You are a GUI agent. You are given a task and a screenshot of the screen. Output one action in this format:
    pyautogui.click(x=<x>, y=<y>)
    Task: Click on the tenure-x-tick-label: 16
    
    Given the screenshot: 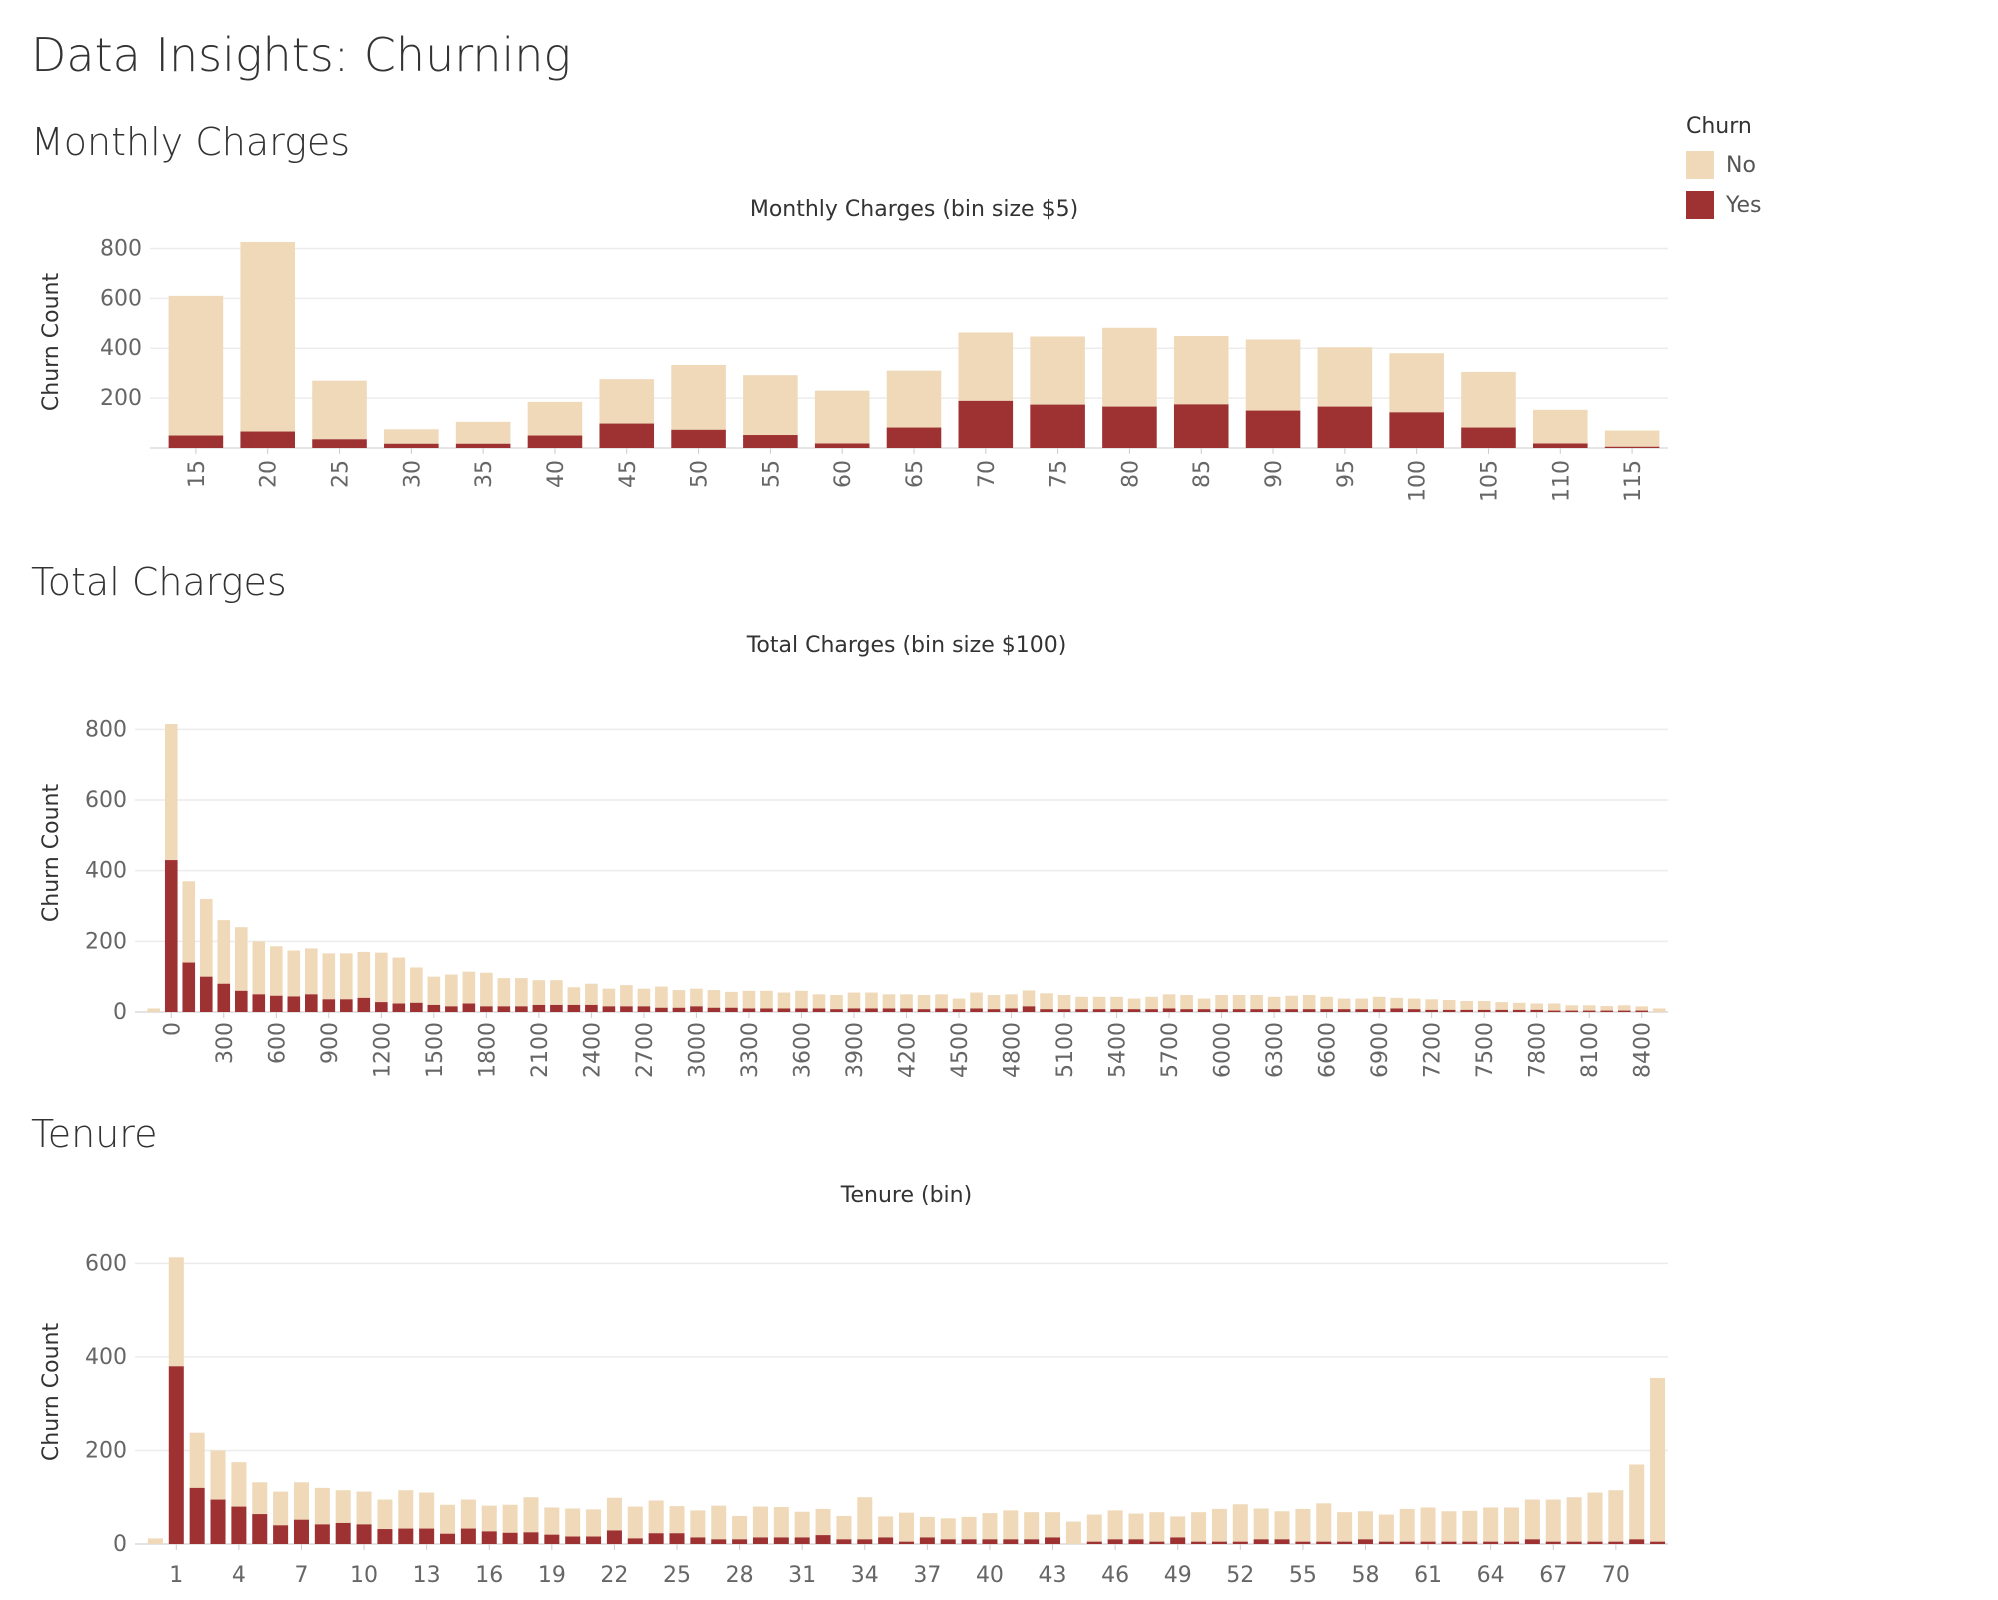 What is the action you would take?
    pyautogui.click(x=489, y=1575)
    